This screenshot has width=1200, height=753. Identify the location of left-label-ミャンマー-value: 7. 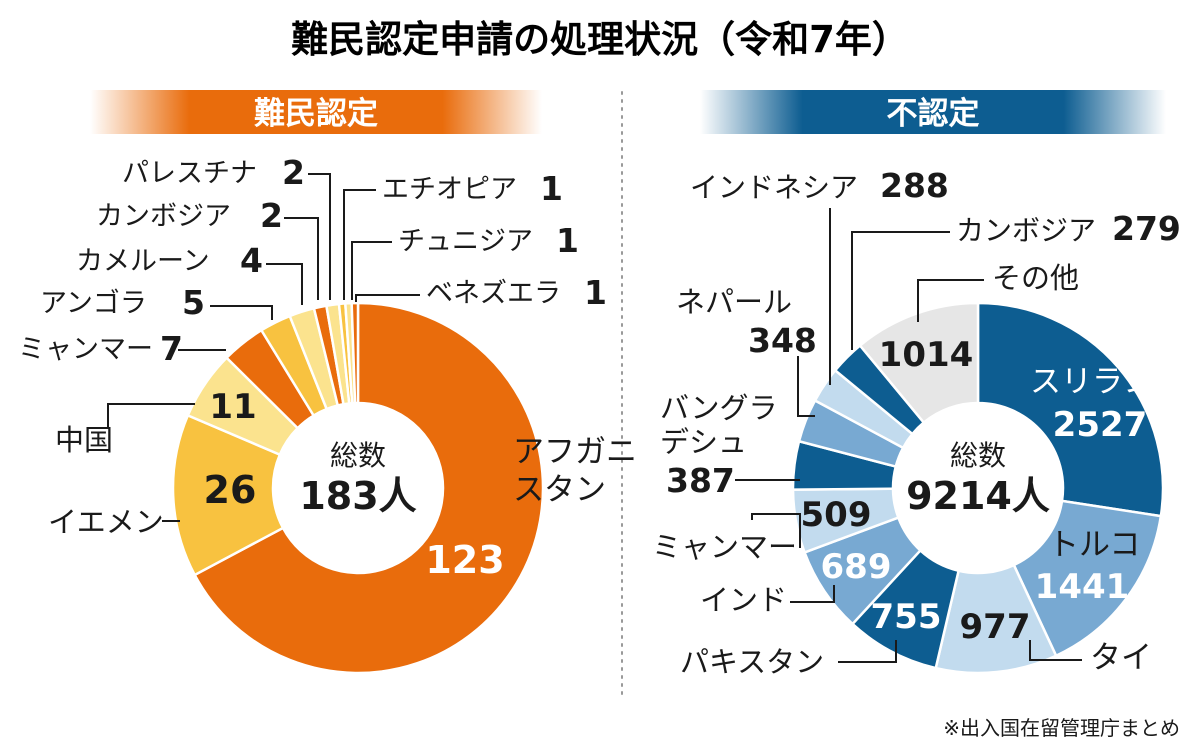
(171, 348).